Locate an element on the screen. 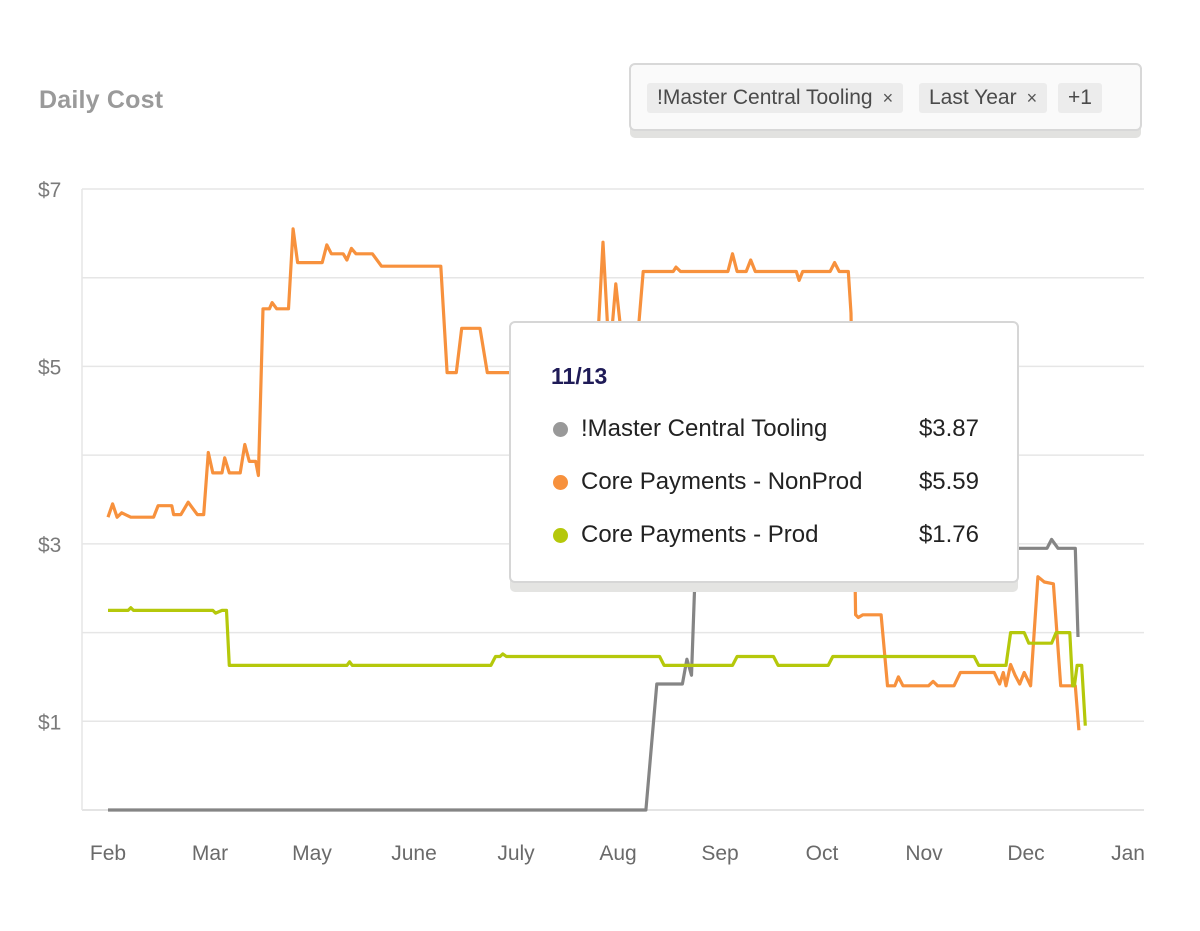 The image size is (1200, 931). chart-title: Daily Cost is located at coordinates (101, 100).